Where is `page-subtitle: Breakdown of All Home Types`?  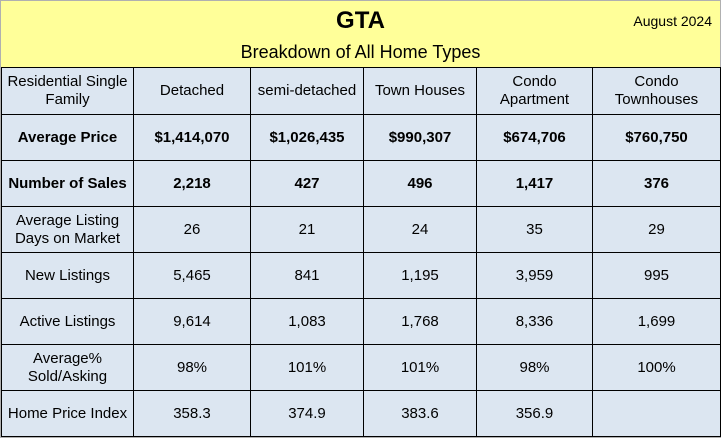 page-subtitle: Breakdown of All Home Types is located at coordinates (360, 52).